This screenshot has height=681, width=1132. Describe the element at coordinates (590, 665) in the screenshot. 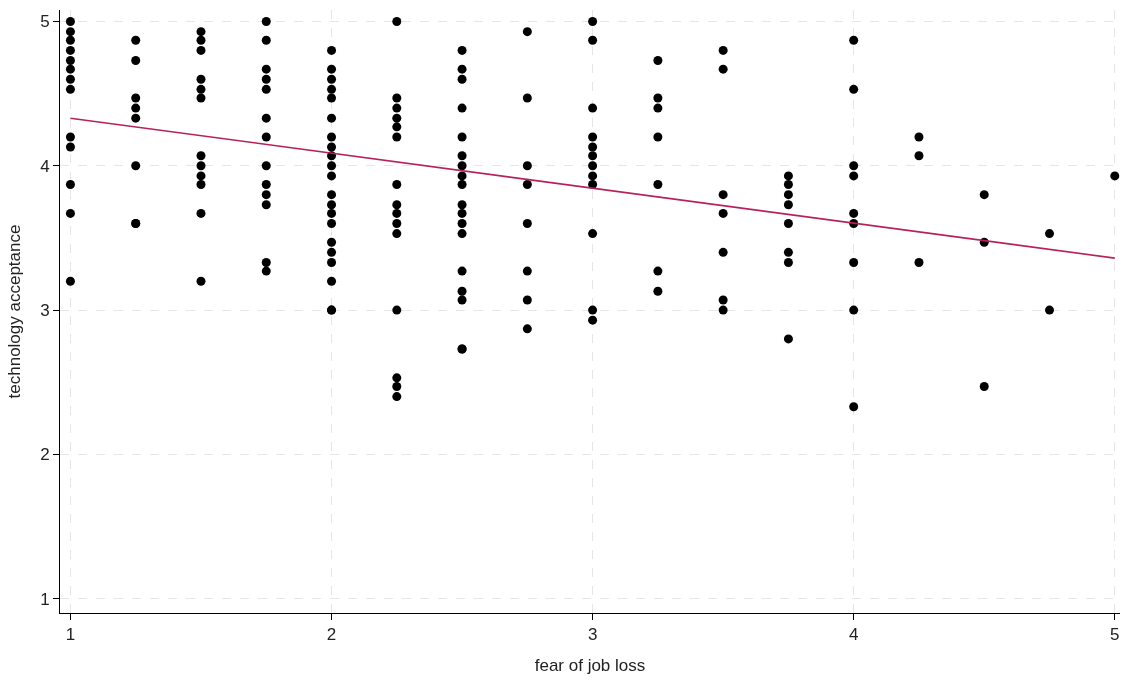

I see `x-axis-title: fear of job loss` at that location.